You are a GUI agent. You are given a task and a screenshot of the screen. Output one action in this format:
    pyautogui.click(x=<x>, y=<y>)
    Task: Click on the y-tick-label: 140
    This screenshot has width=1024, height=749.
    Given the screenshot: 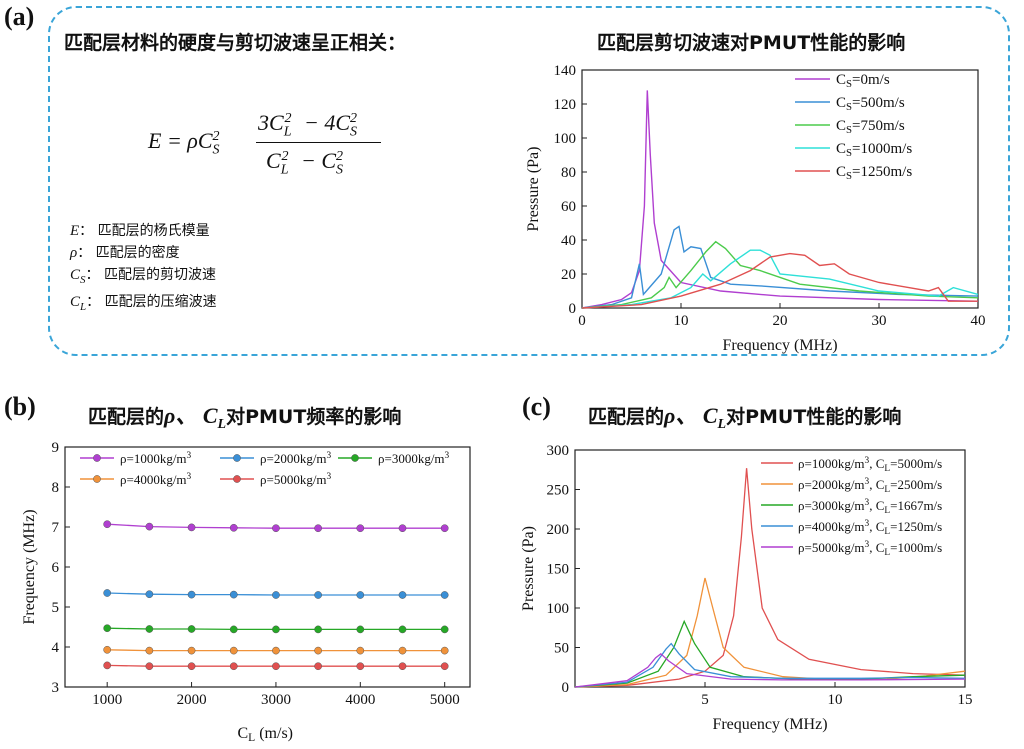 What is the action you would take?
    pyautogui.click(x=565, y=71)
    